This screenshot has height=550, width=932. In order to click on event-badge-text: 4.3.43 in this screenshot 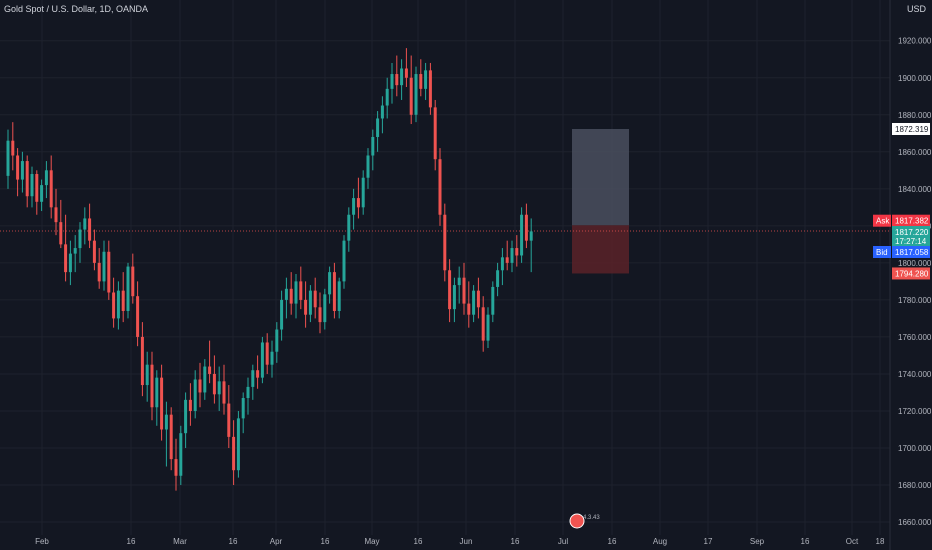, I will do `click(591, 518)`.